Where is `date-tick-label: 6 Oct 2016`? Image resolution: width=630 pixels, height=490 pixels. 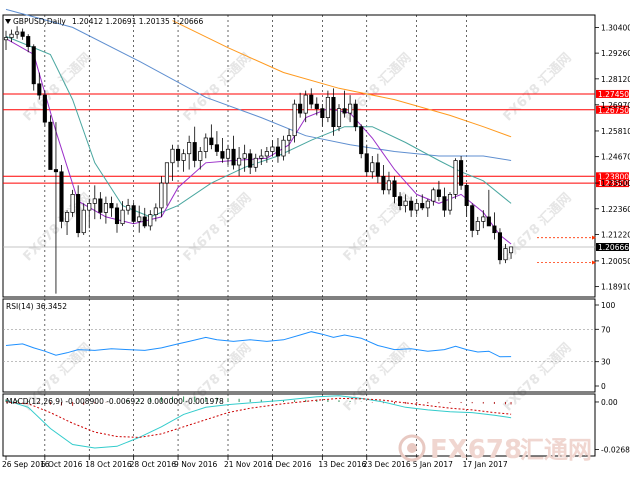
date-tick-label: 6 Oct 2016 is located at coordinates (62, 464).